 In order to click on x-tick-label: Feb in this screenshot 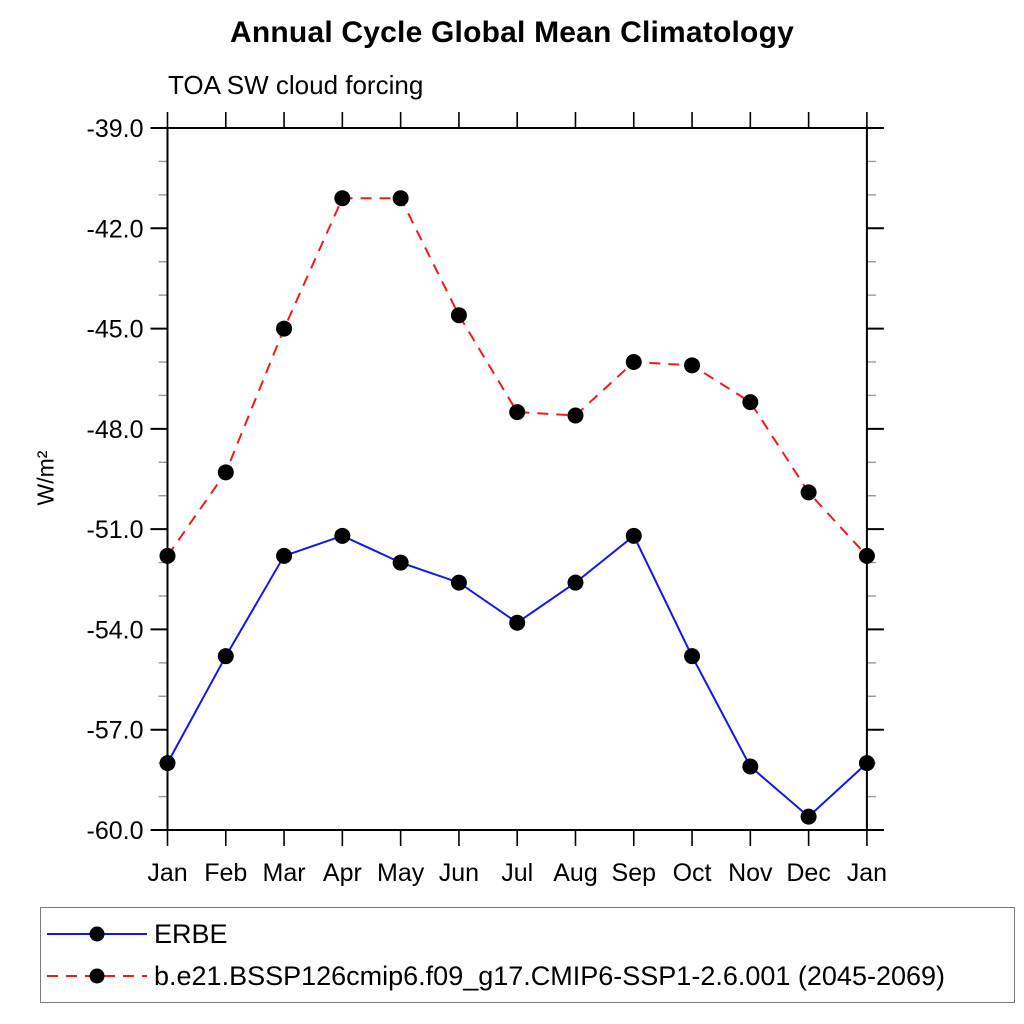, I will do `click(225, 873)`.